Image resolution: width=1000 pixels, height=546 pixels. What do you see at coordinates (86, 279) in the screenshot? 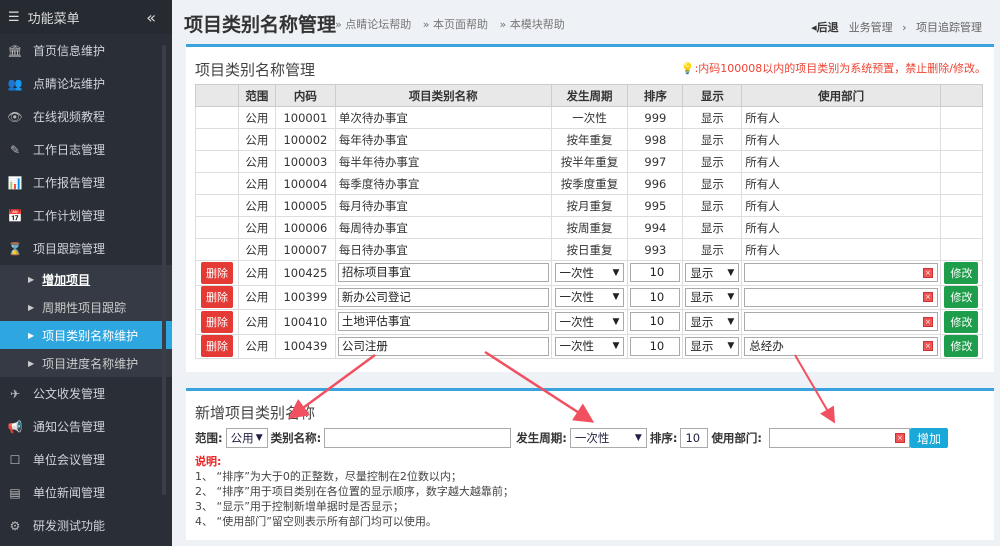
I see `sidebar-subitem: ▶ 增加项目` at bounding box center [86, 279].